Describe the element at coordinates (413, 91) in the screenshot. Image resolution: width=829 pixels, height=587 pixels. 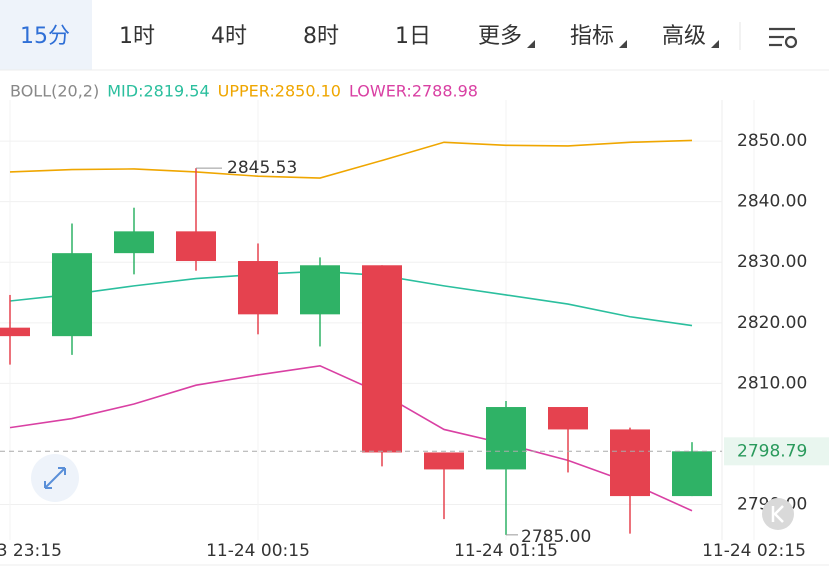
I see `legend-entry: LOWER:2788.98` at that location.